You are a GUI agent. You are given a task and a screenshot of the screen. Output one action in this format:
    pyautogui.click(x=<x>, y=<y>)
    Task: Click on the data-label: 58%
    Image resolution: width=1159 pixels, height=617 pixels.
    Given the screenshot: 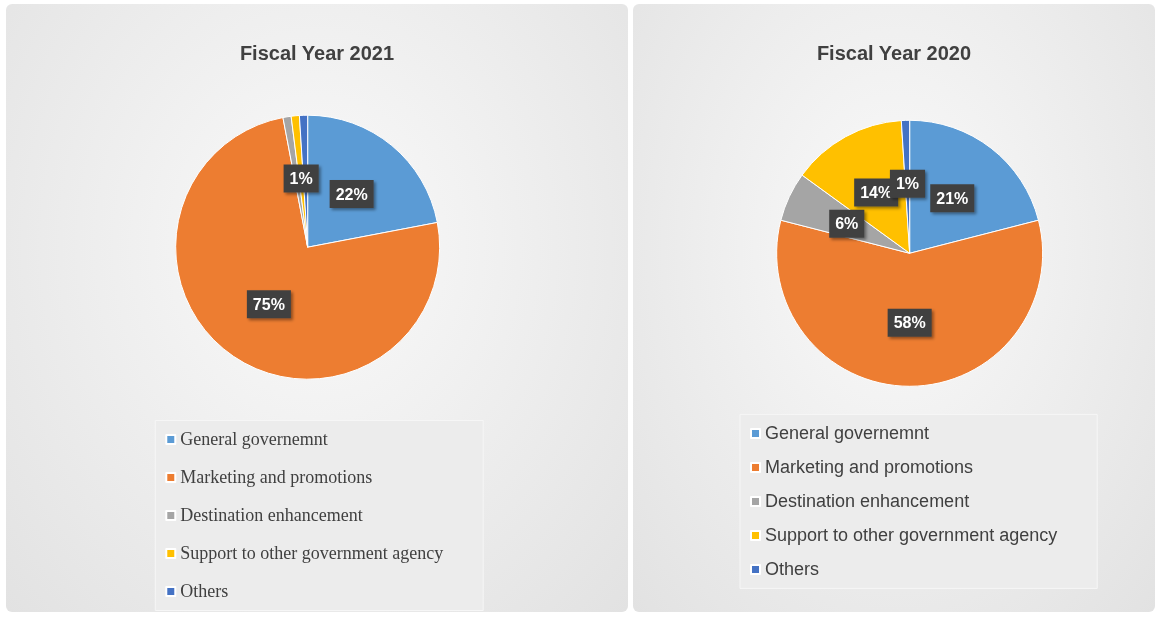 What is the action you would take?
    pyautogui.click(x=909, y=323)
    